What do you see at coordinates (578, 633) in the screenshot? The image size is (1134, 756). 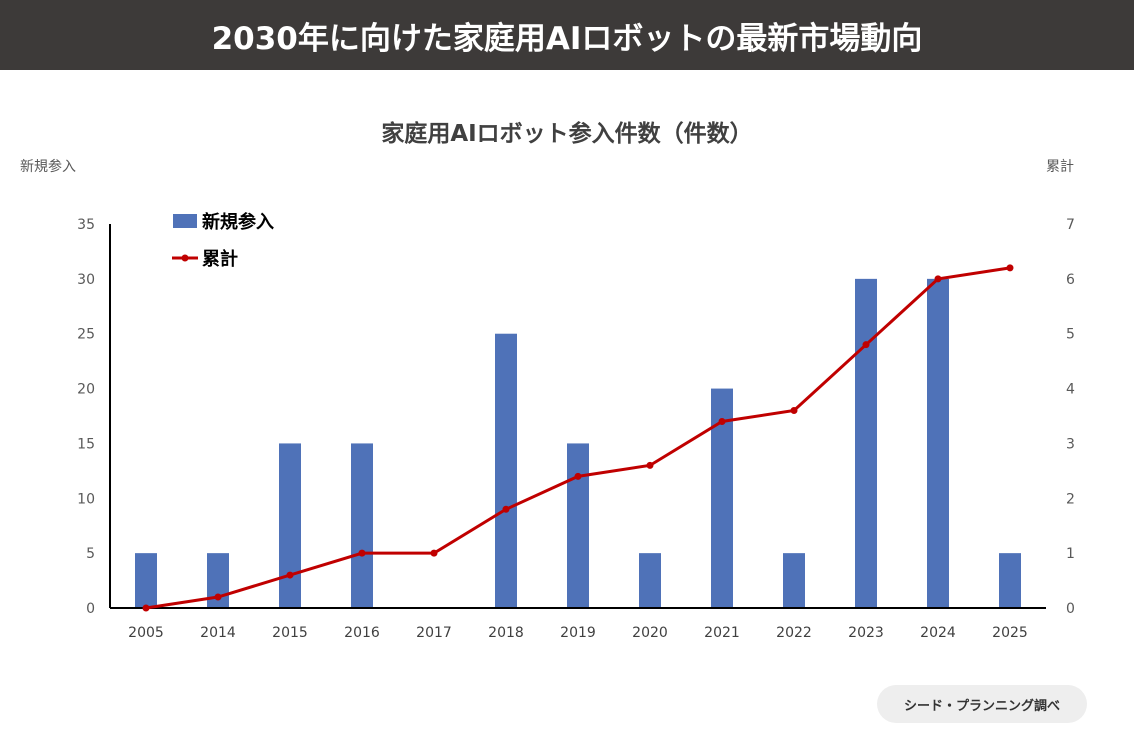 I see `x-tick-label: 2019` at bounding box center [578, 633].